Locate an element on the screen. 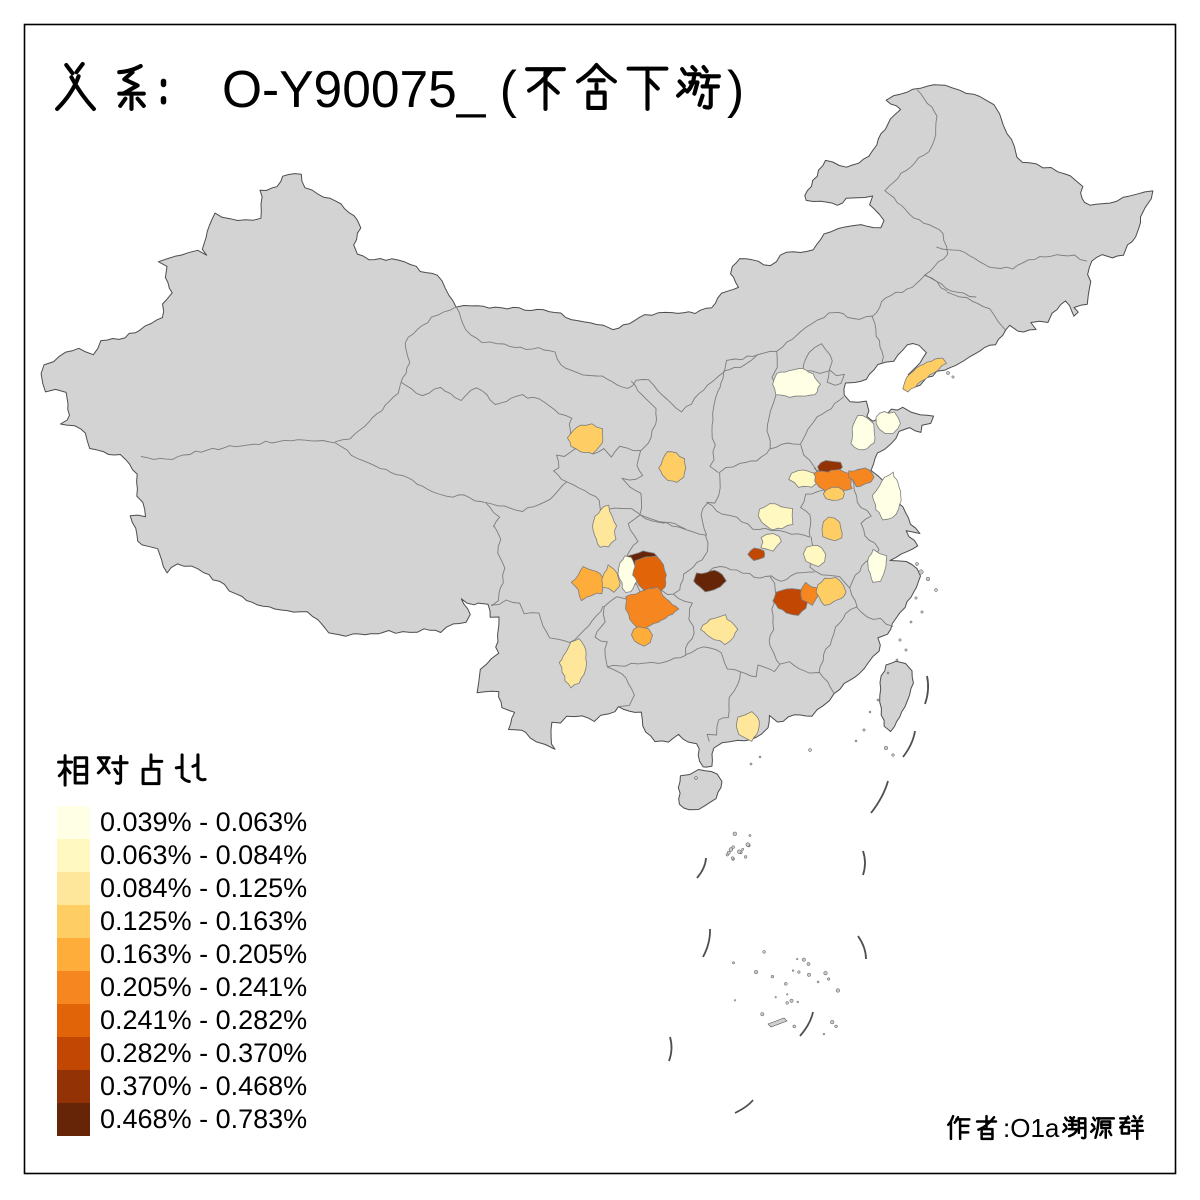 This screenshot has height=1200, width=1200. svg-text: 0.241% - 0.282% is located at coordinates (203, 1020).